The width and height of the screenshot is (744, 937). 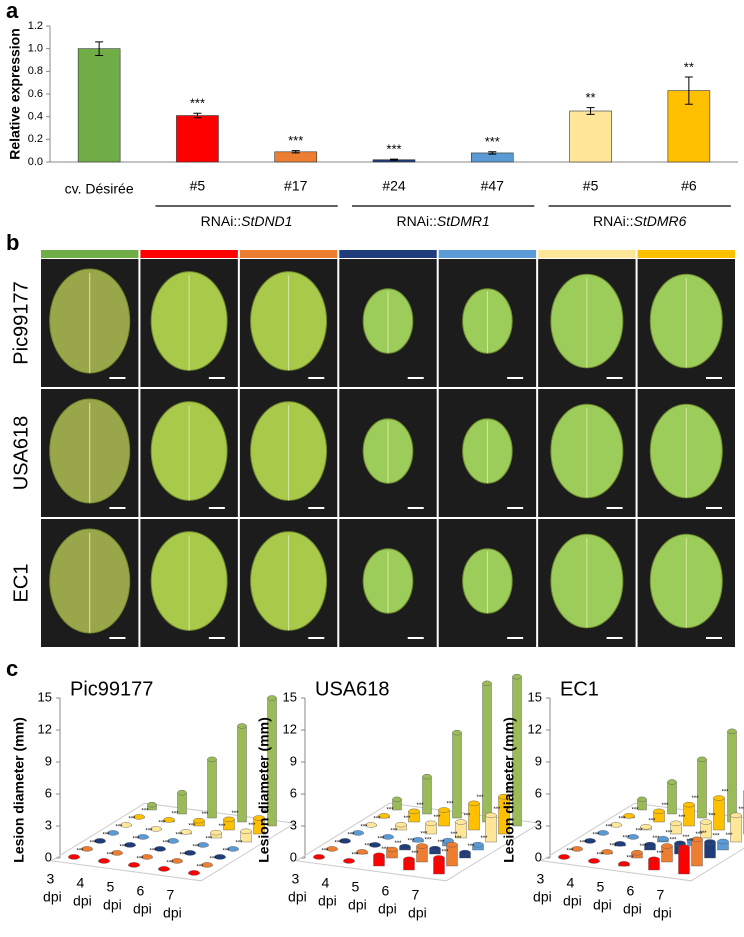 I want to click on panel-label: b, so click(x=12, y=242).